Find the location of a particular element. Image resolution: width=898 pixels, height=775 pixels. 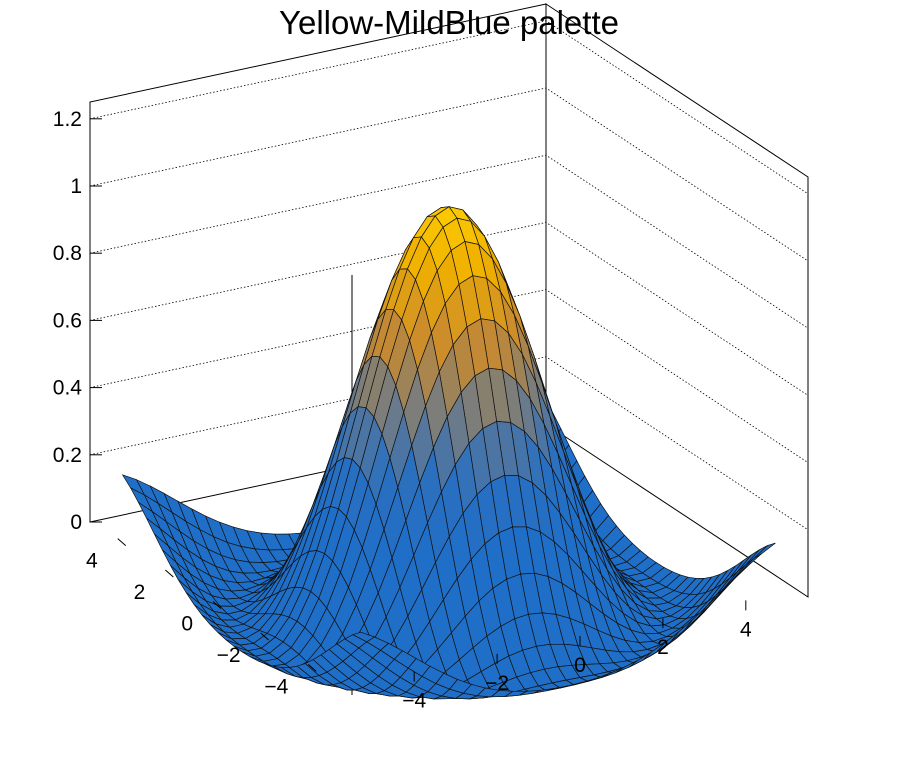

x-axis: −4 −2 0 2 4 is located at coordinates (577, 656).